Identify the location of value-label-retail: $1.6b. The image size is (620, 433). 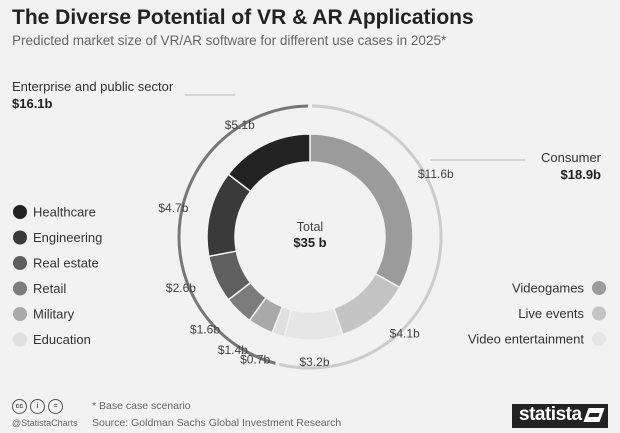
(205, 329).